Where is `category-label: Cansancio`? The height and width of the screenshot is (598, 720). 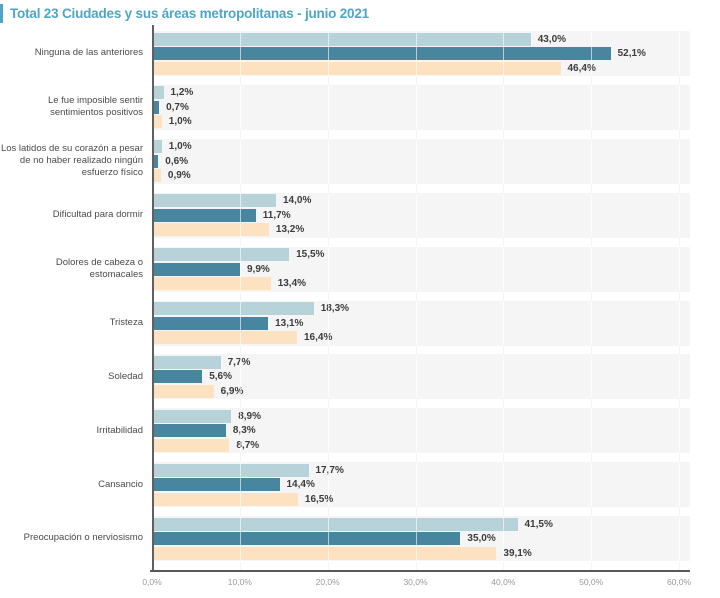
category-label: Cansancio is located at coordinates (120, 484).